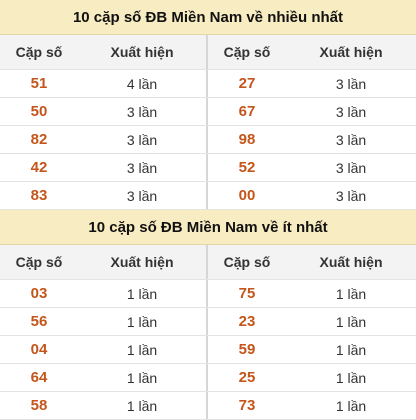 Image resolution: width=416 pixels, height=420 pixels. What do you see at coordinates (247, 167) in the screenshot?
I see `pair-number: 52` at bounding box center [247, 167].